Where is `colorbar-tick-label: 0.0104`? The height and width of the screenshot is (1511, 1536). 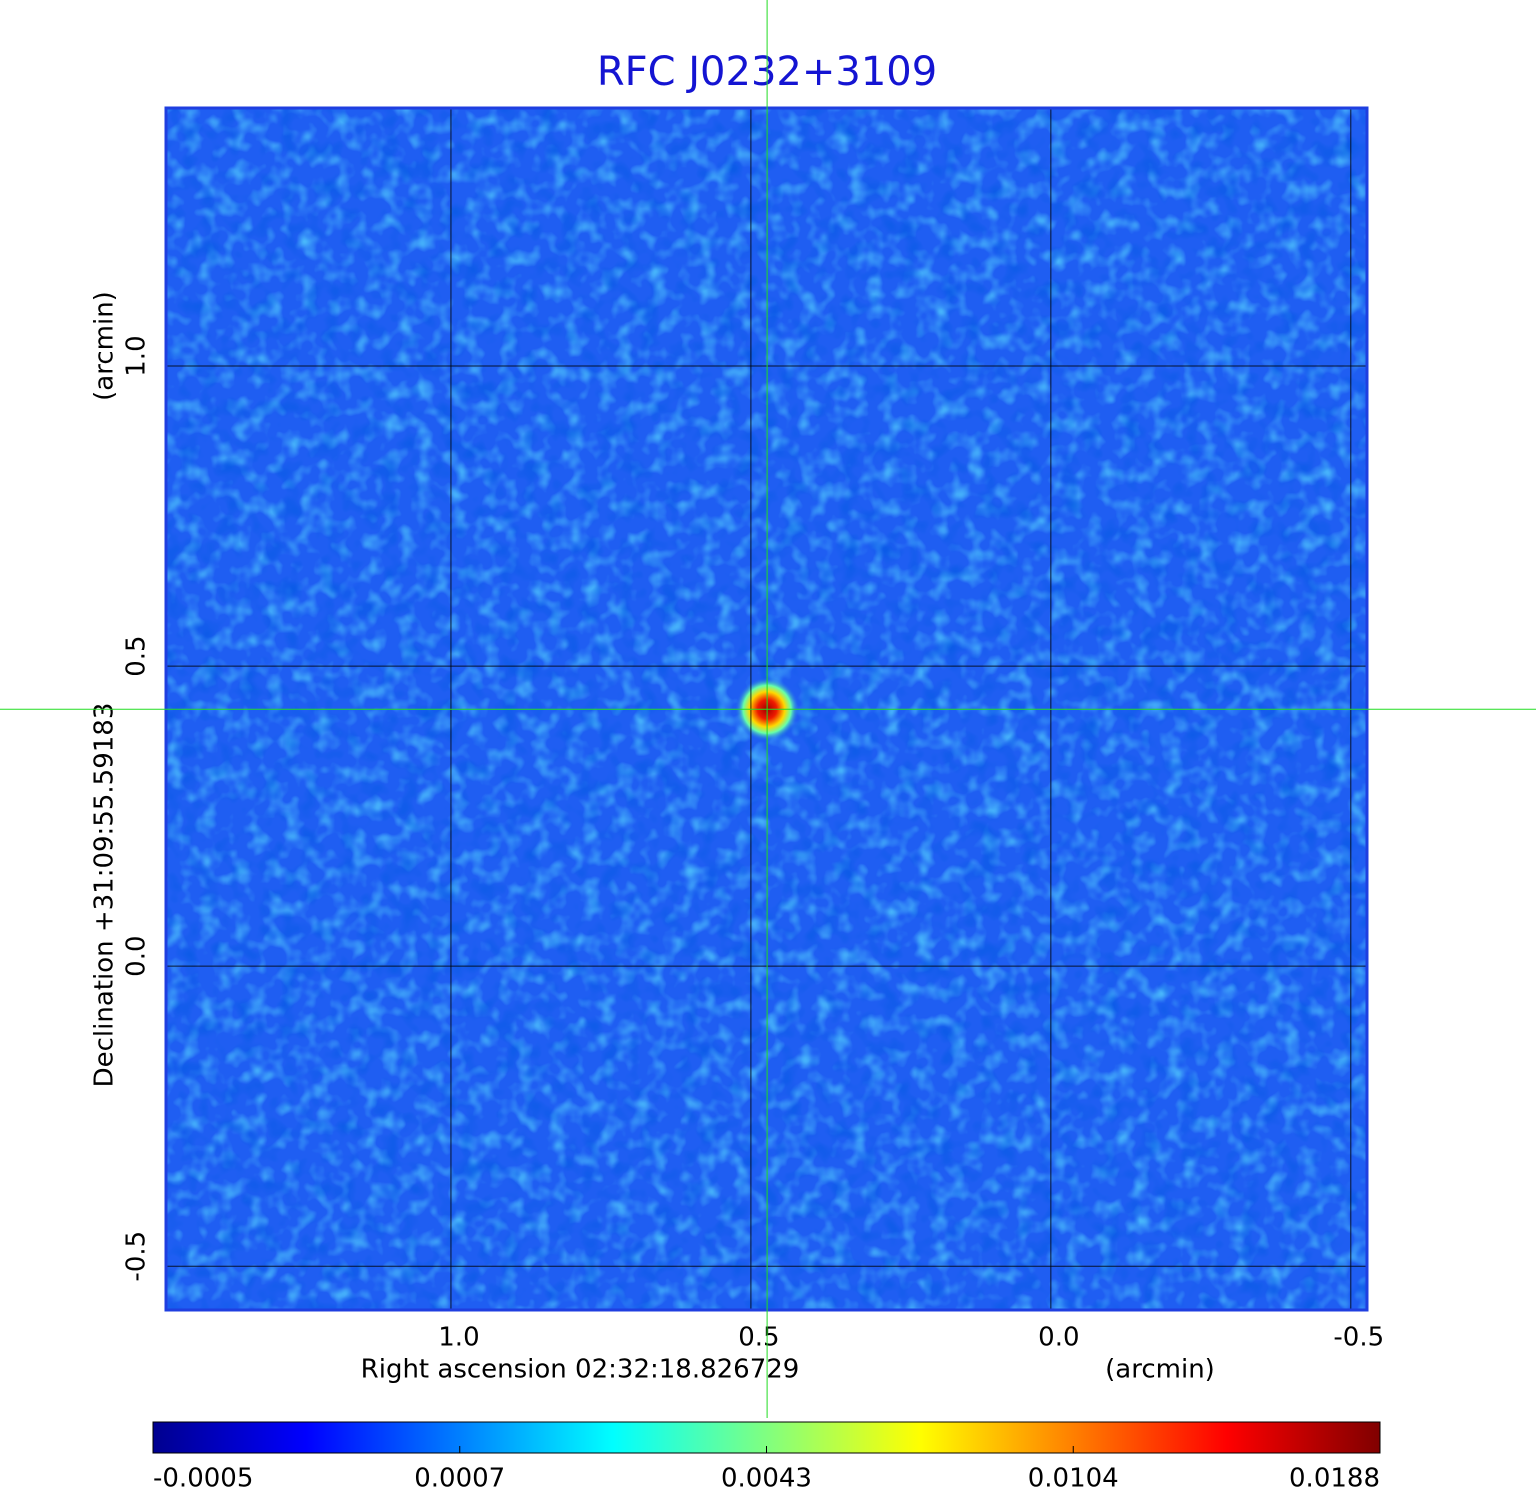 colorbar-tick-label: 0.0104 is located at coordinates (1073, 1479).